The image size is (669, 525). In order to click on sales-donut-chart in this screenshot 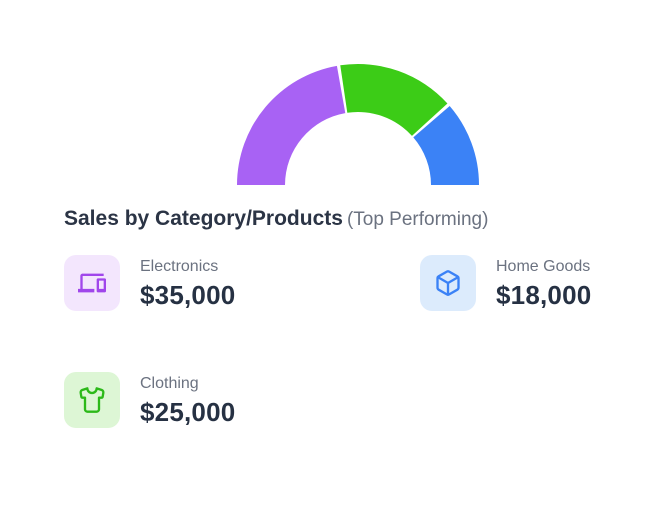, I will do `click(358, 124)`.